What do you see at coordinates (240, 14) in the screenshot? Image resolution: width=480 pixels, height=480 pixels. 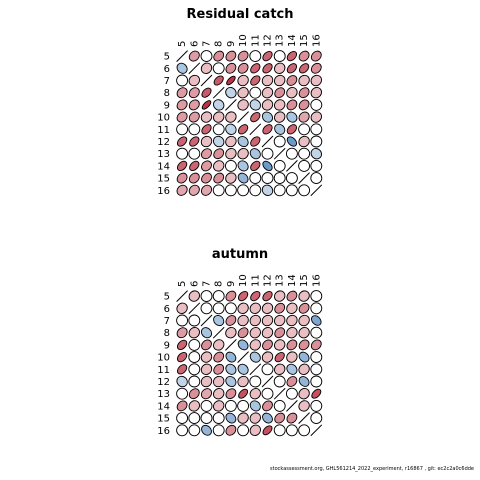 I see `chart-title: Residual catch` at bounding box center [240, 14].